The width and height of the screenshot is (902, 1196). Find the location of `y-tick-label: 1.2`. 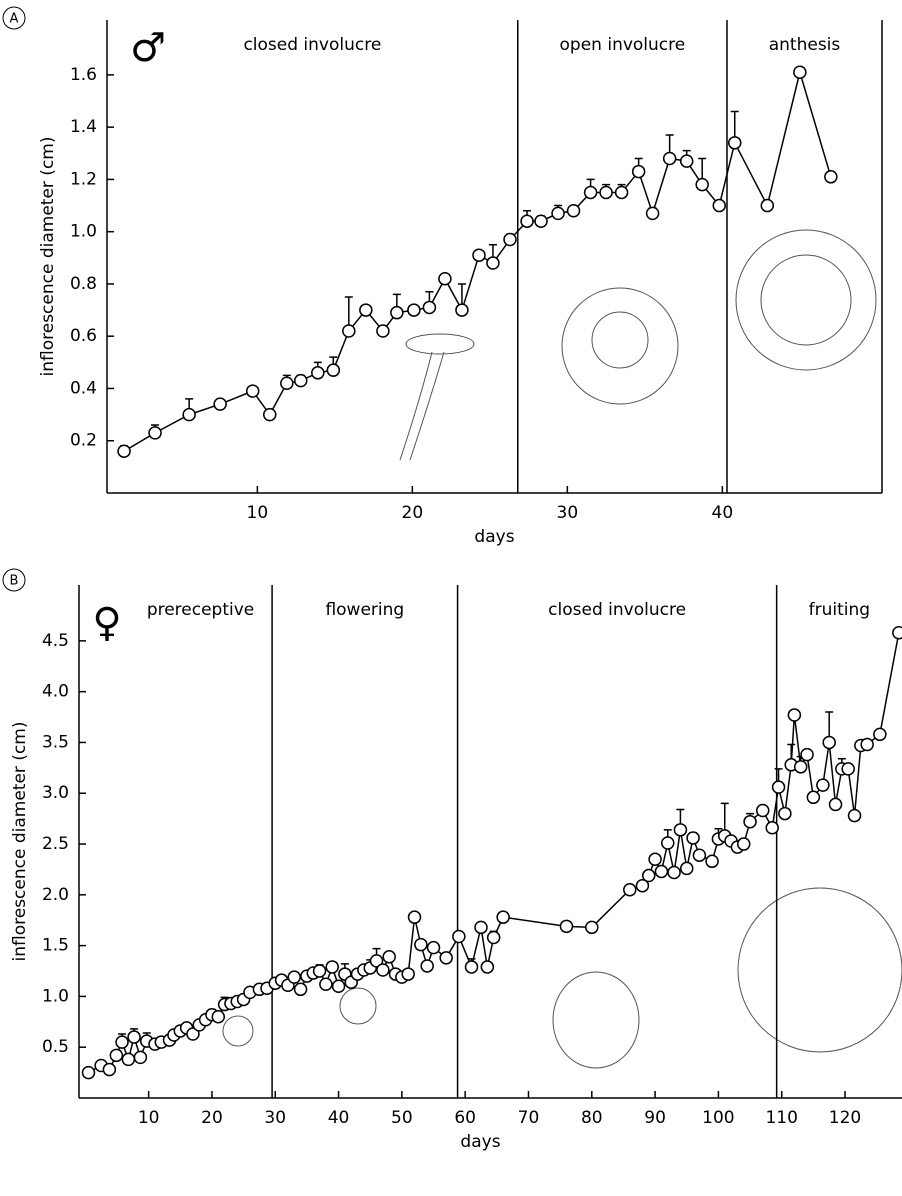

y-tick-label: 1.2 is located at coordinates (83, 179).